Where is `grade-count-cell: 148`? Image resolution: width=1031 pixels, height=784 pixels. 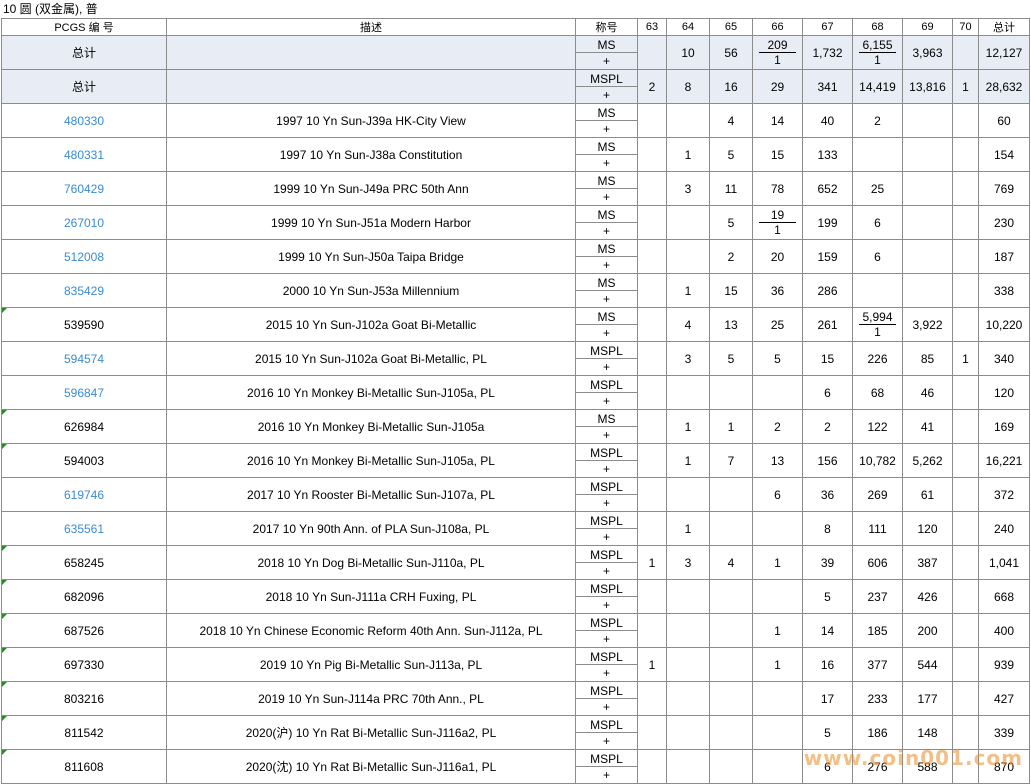 grade-count-cell: 148 is located at coordinates (927, 732).